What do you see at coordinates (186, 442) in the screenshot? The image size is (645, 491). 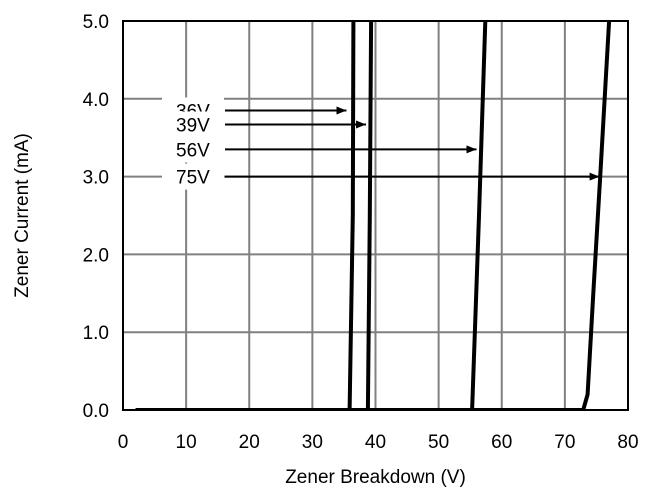 I see `x-tick-label: 10` at bounding box center [186, 442].